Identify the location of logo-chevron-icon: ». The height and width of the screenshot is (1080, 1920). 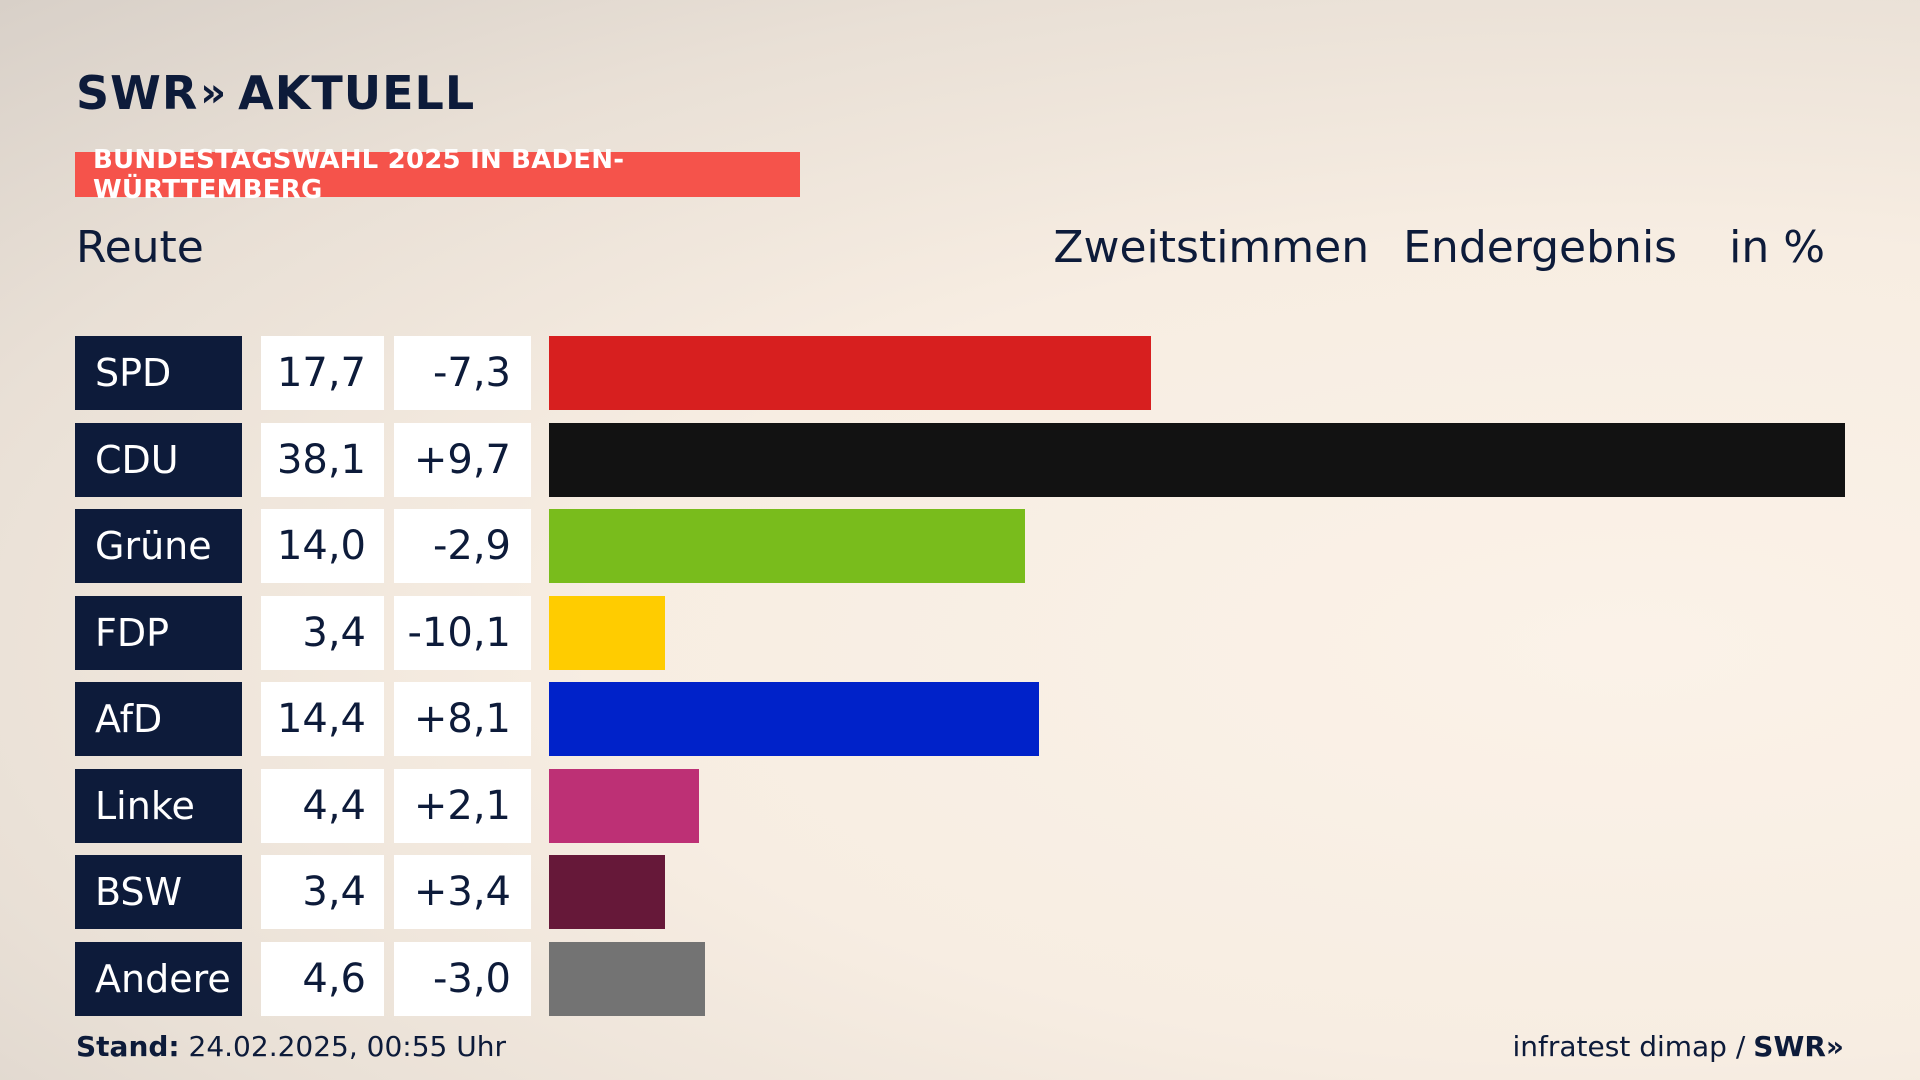
(213, 93).